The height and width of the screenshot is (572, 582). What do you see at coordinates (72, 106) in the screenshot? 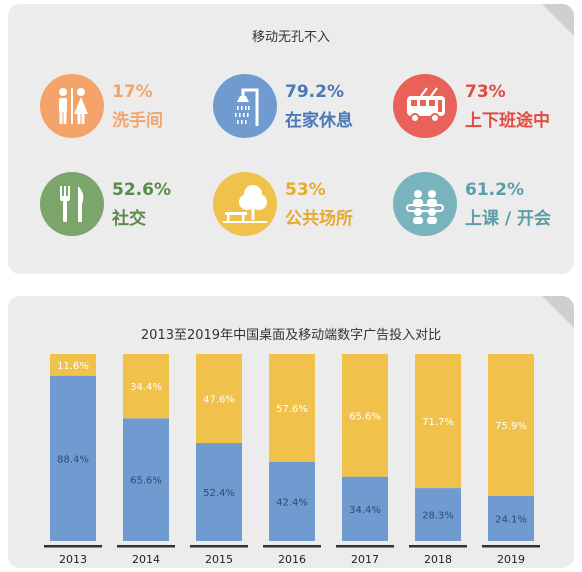
I see `restroom-icon` at bounding box center [72, 106].